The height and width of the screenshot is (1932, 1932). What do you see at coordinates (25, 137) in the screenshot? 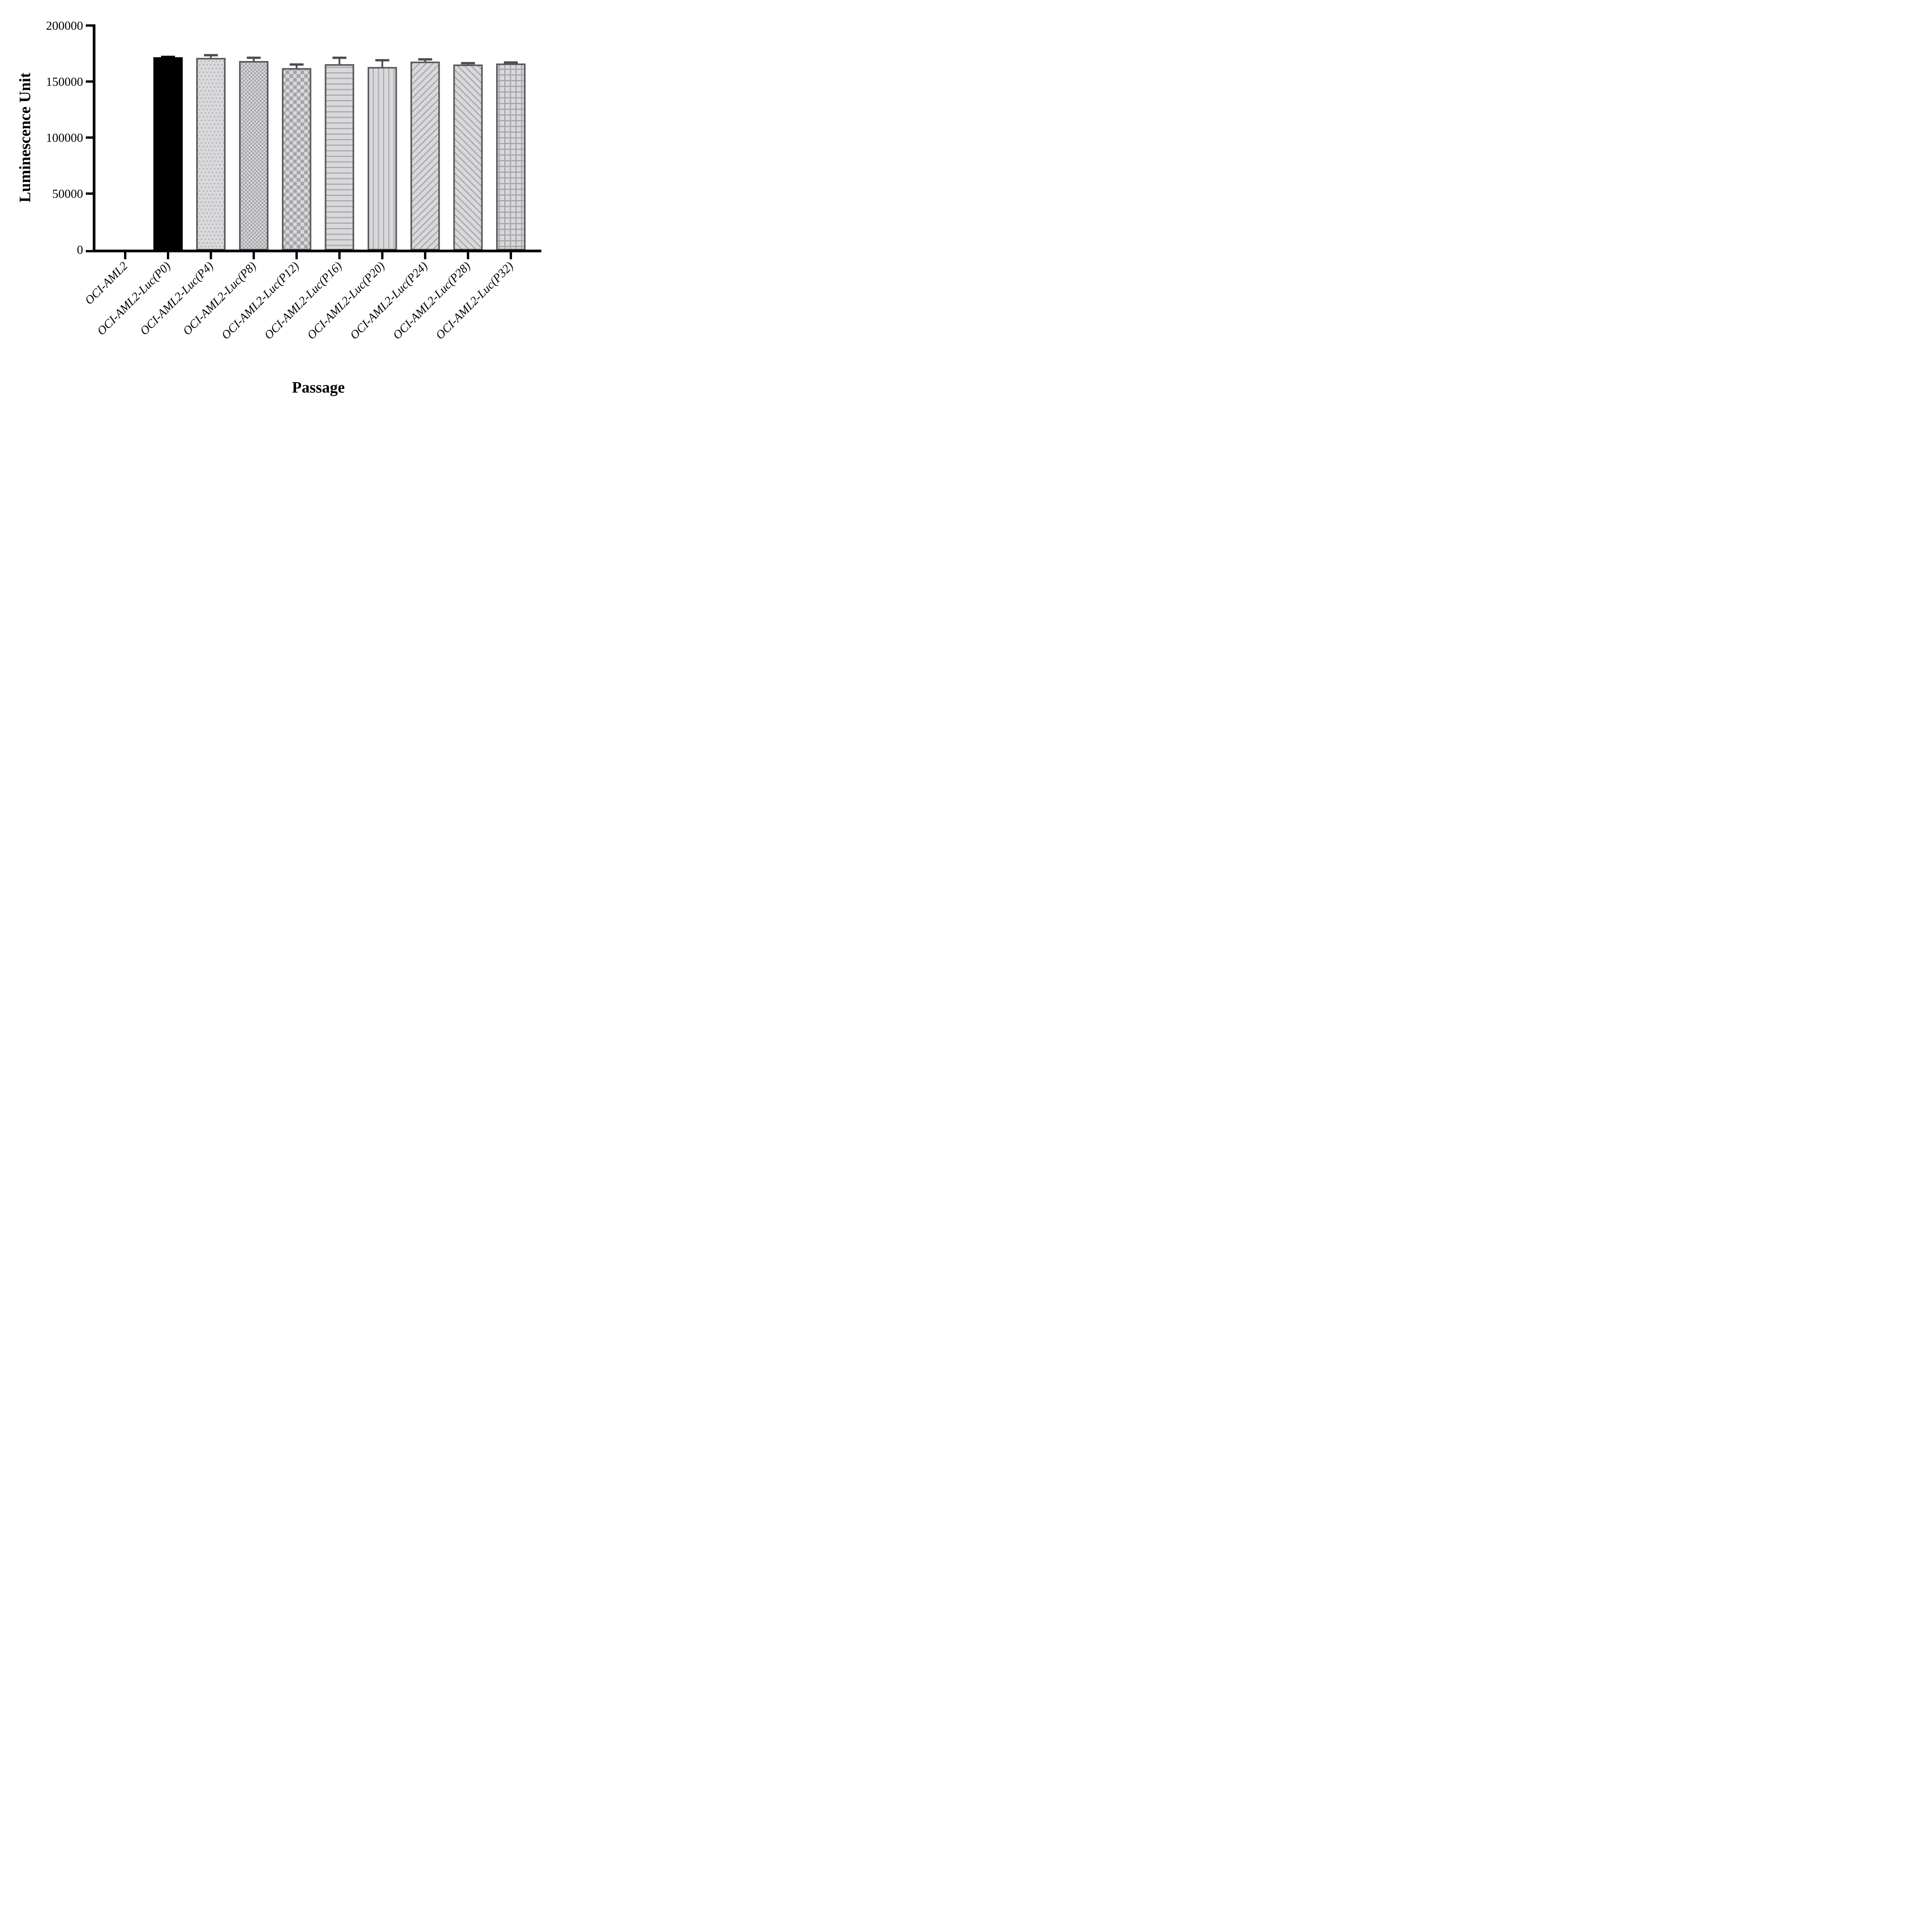
I see `y-axis-title: Luminescence Unit` at bounding box center [25, 137].